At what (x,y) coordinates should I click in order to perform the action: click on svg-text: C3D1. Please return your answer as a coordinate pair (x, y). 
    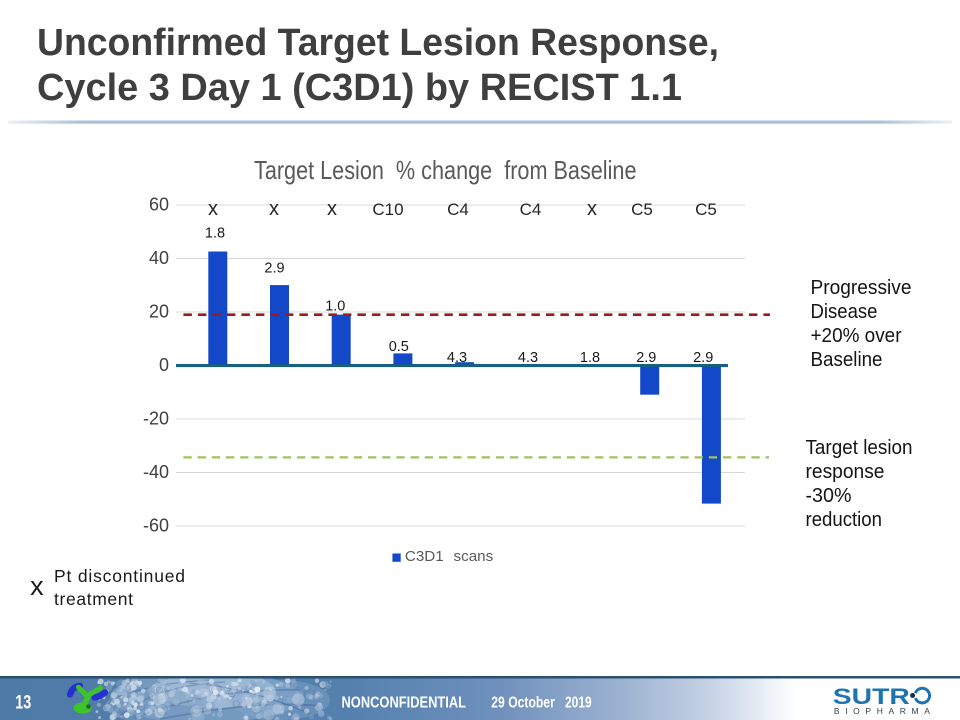
    Looking at the image, I should click on (424, 556).